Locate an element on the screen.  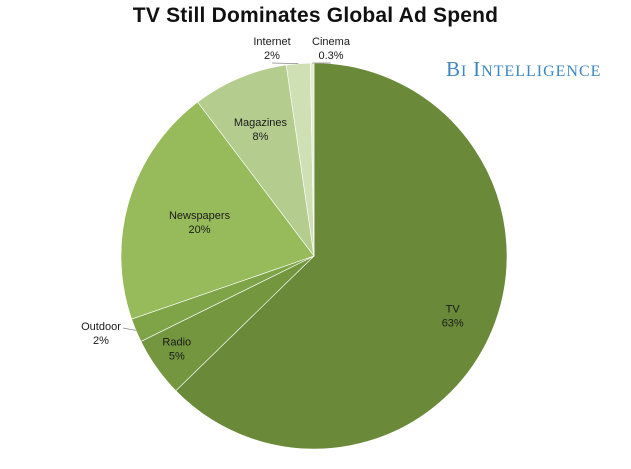
slice-label-outdoor: Outdoor 2% is located at coordinates (101, 334).